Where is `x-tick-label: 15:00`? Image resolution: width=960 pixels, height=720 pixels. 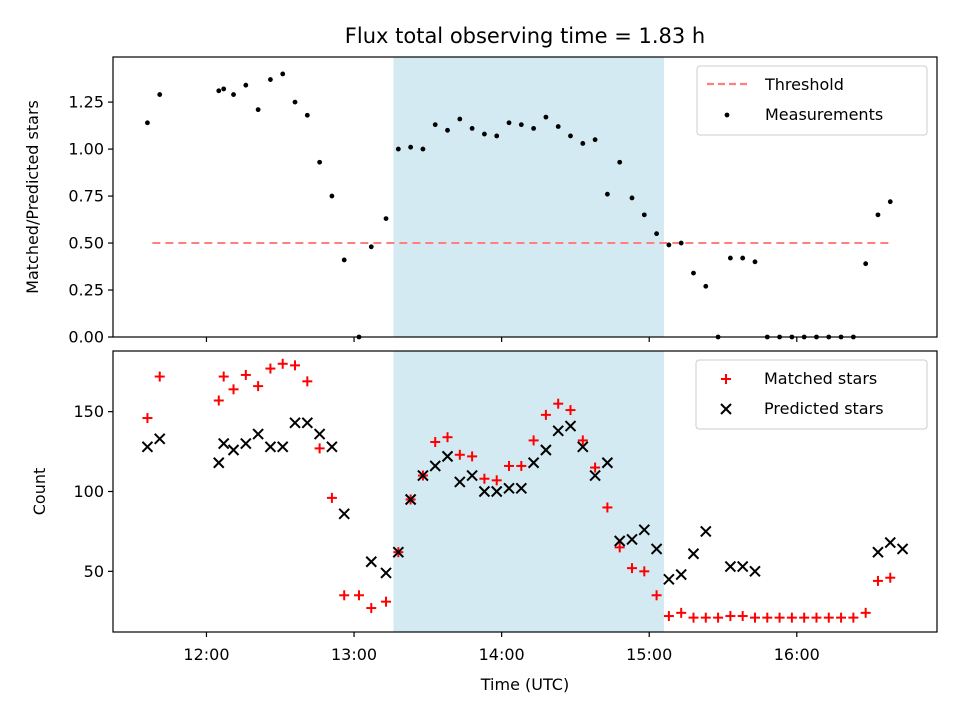
x-tick-label: 15:00 is located at coordinates (649, 654).